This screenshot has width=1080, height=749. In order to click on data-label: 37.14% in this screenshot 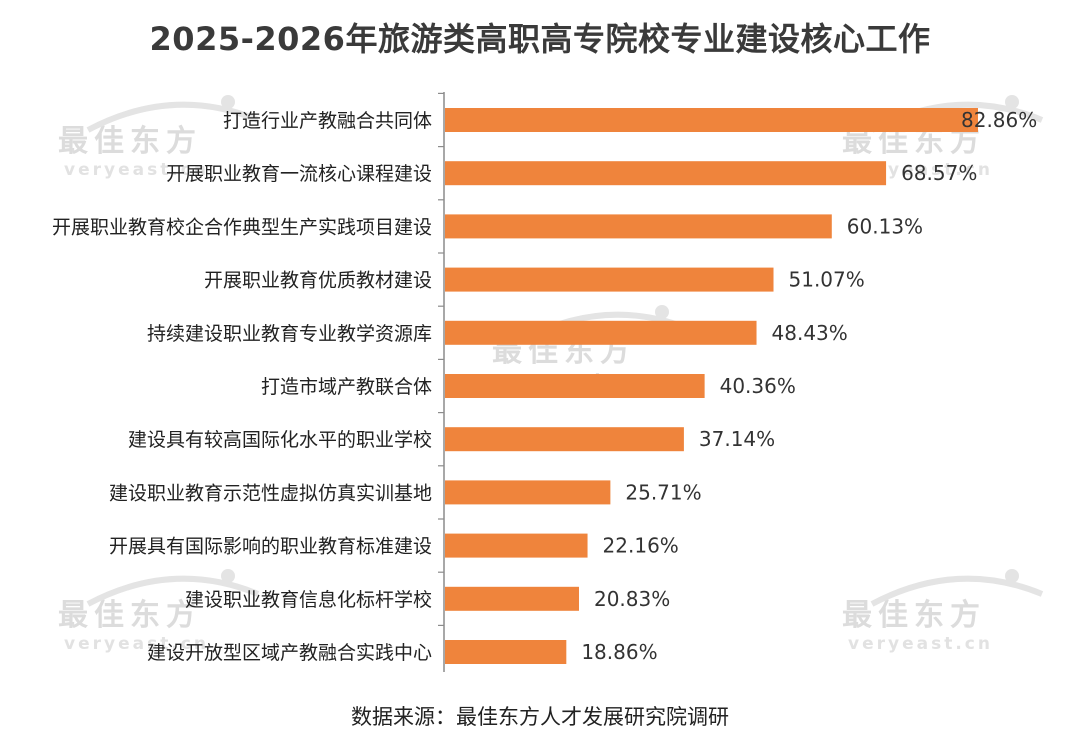, I will do `click(737, 439)`.